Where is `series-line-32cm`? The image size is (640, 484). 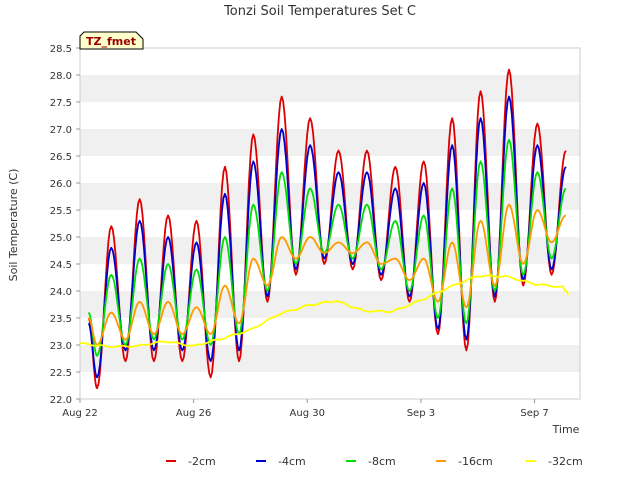 series-line-32cm is located at coordinates (324, 311).